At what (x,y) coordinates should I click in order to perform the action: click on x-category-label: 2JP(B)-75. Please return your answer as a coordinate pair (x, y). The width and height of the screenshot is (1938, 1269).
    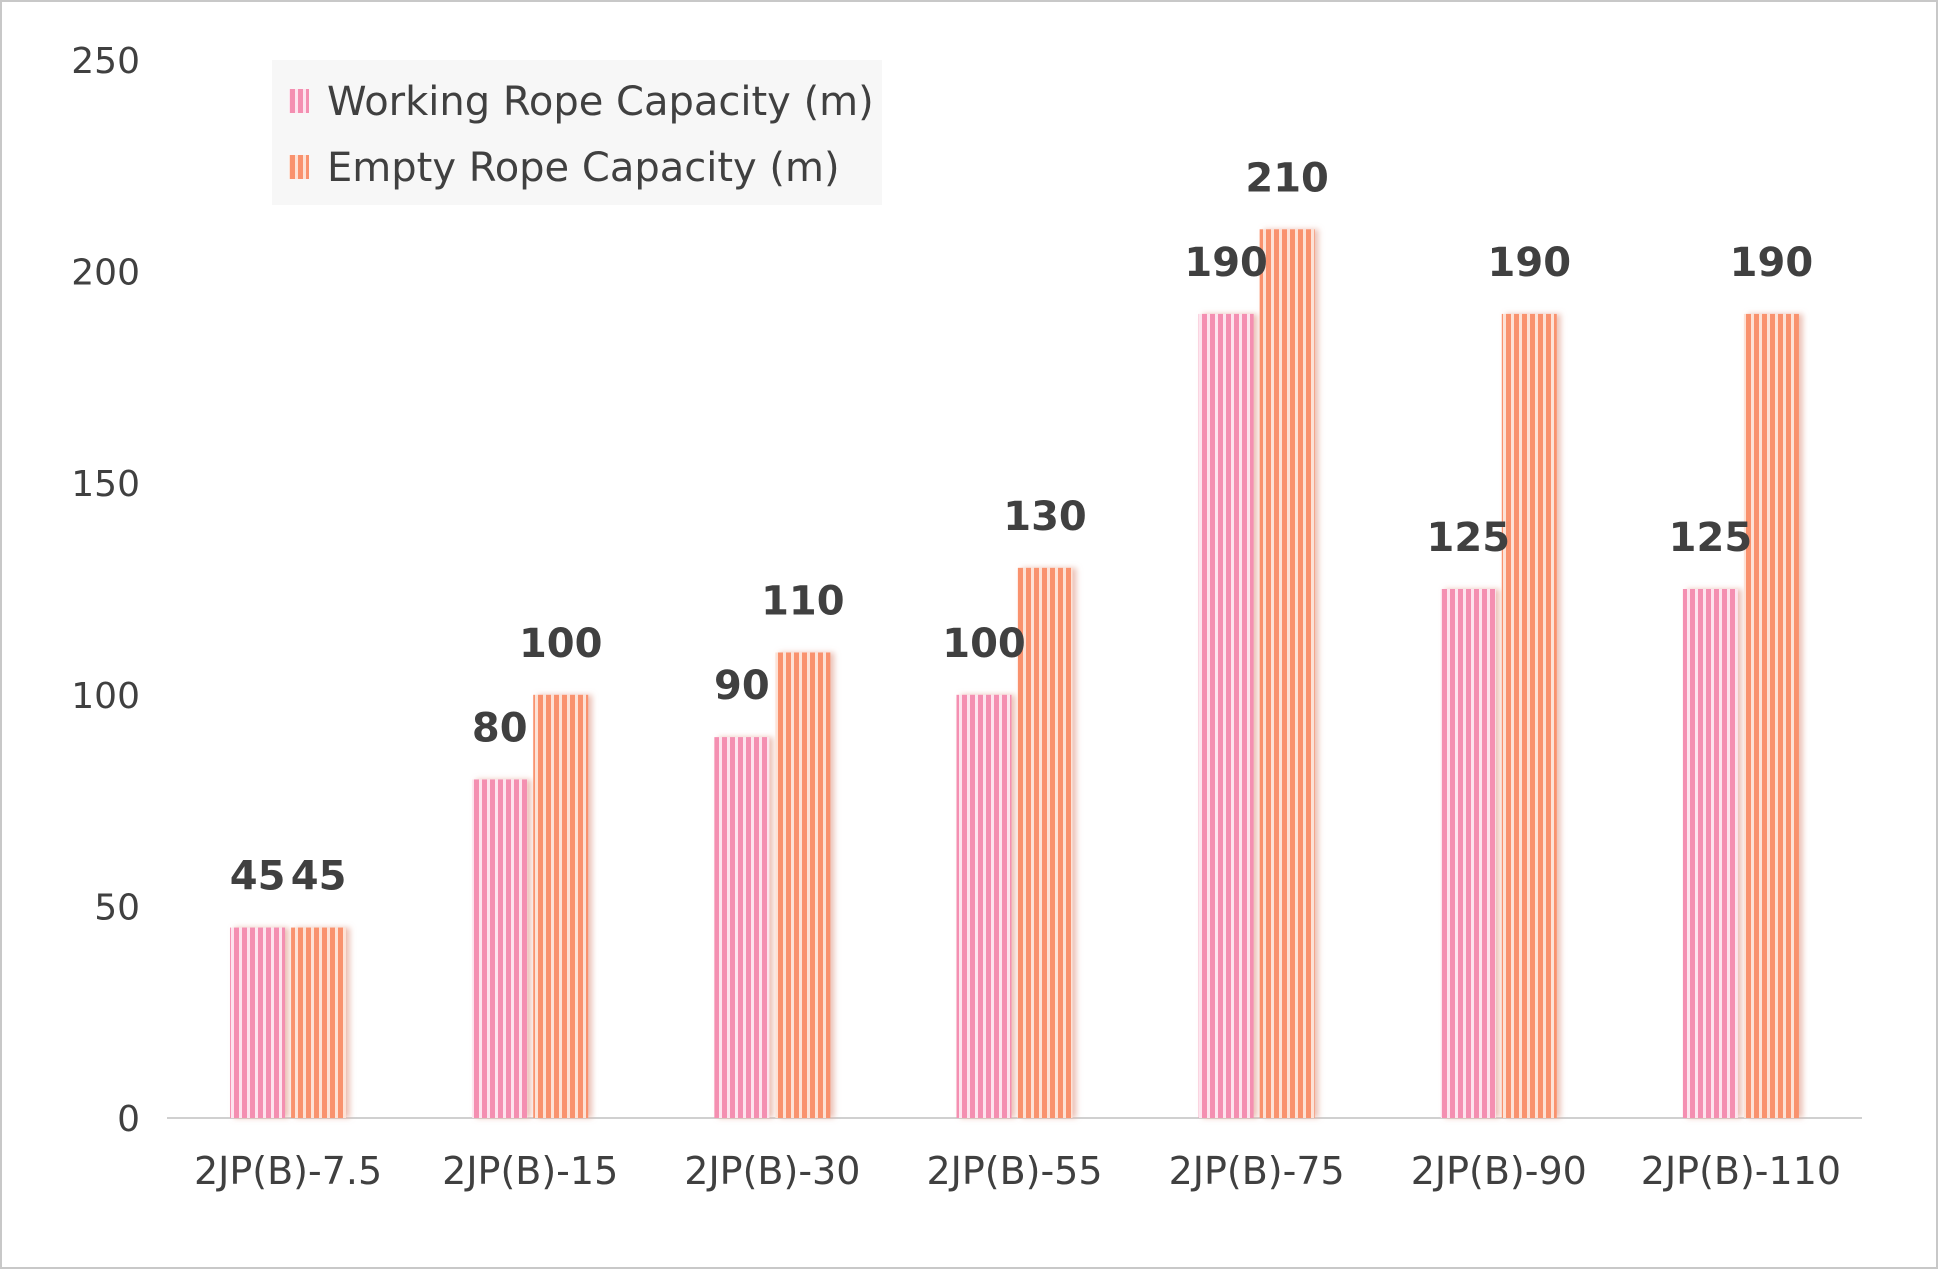
    Looking at the image, I should click on (1257, 1171).